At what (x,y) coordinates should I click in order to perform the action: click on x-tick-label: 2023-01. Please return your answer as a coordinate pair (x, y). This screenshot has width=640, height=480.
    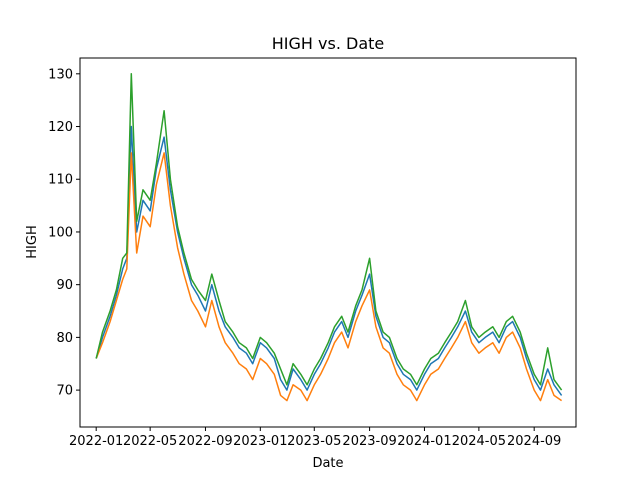
    Looking at the image, I should click on (260, 441).